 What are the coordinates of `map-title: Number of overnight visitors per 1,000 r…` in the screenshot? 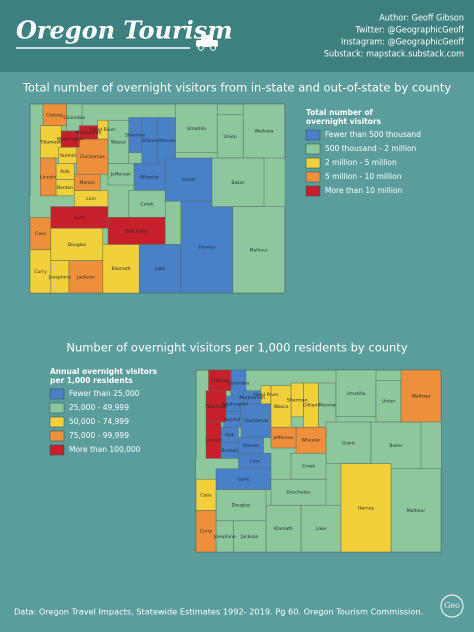 It's located at (236, 348).